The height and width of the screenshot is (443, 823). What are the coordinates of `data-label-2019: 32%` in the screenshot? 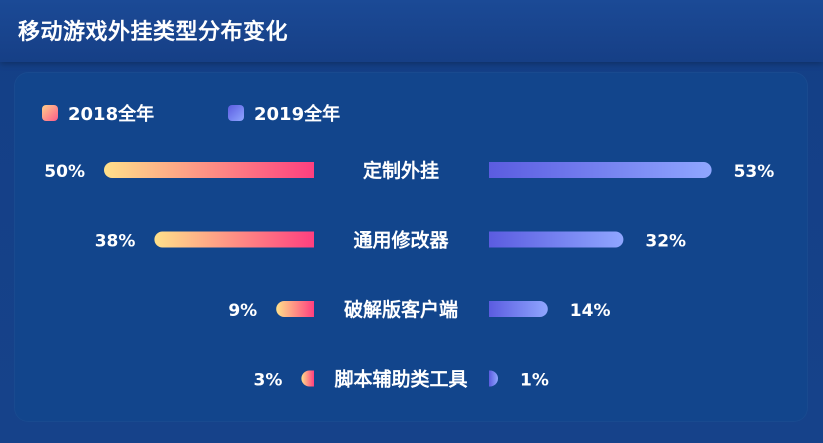 It's located at (665, 242).